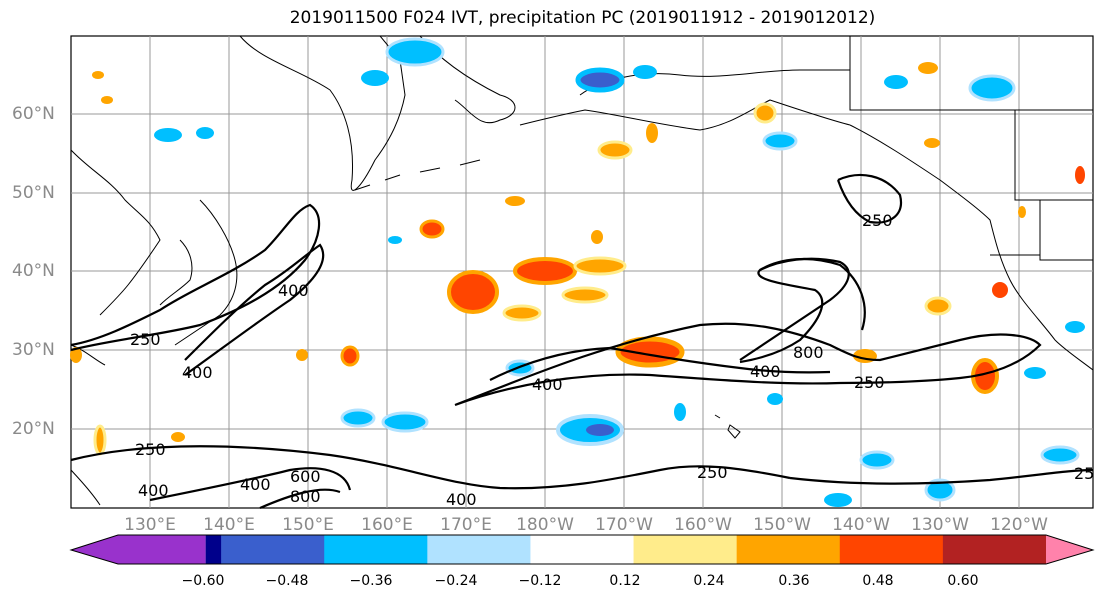  Describe the element at coordinates (33, 114) in the screenshot. I see `lat-label: 60°N` at that location.